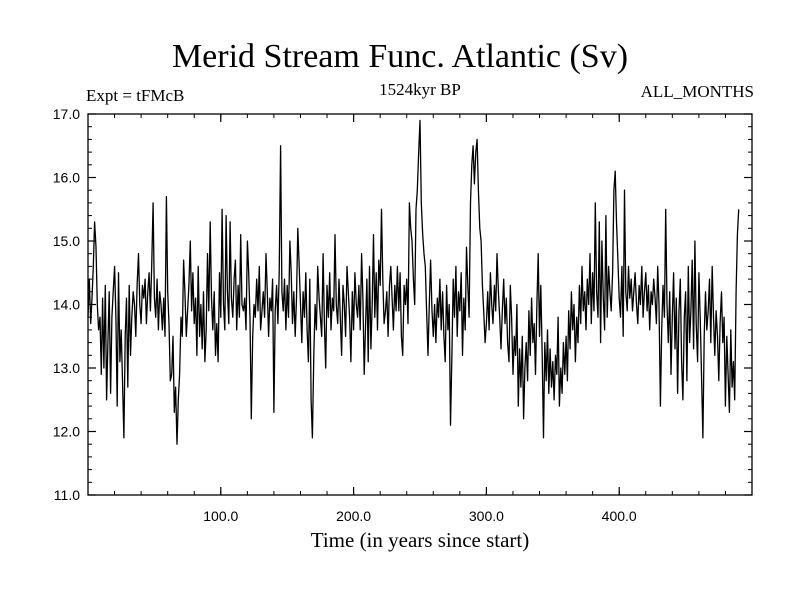 The width and height of the screenshot is (800, 600). I want to click on y-tick-label: 15.0, so click(66, 241).